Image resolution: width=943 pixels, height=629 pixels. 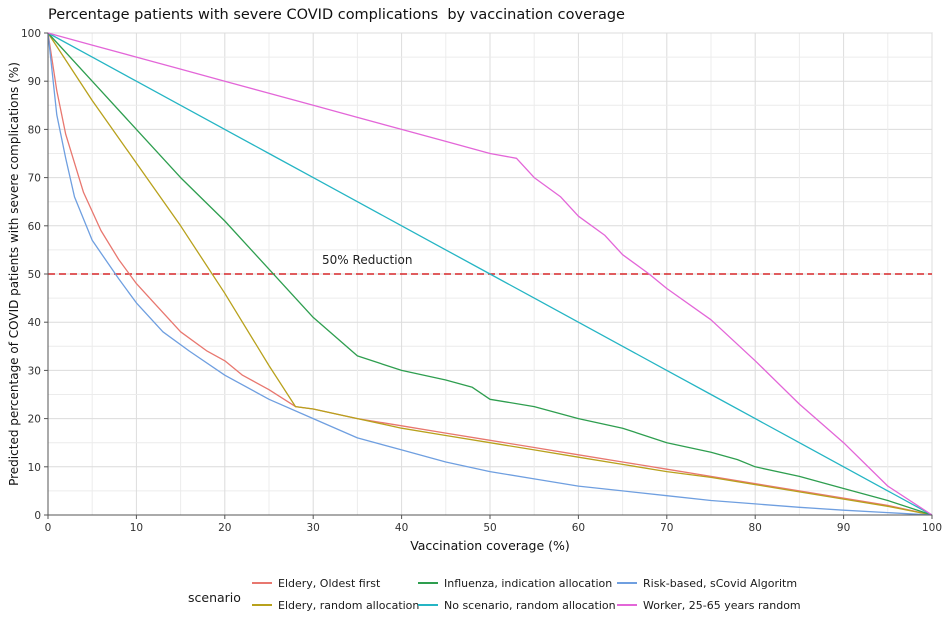 I want to click on legend-item: Eldery, random allocation, so click(x=335, y=605).